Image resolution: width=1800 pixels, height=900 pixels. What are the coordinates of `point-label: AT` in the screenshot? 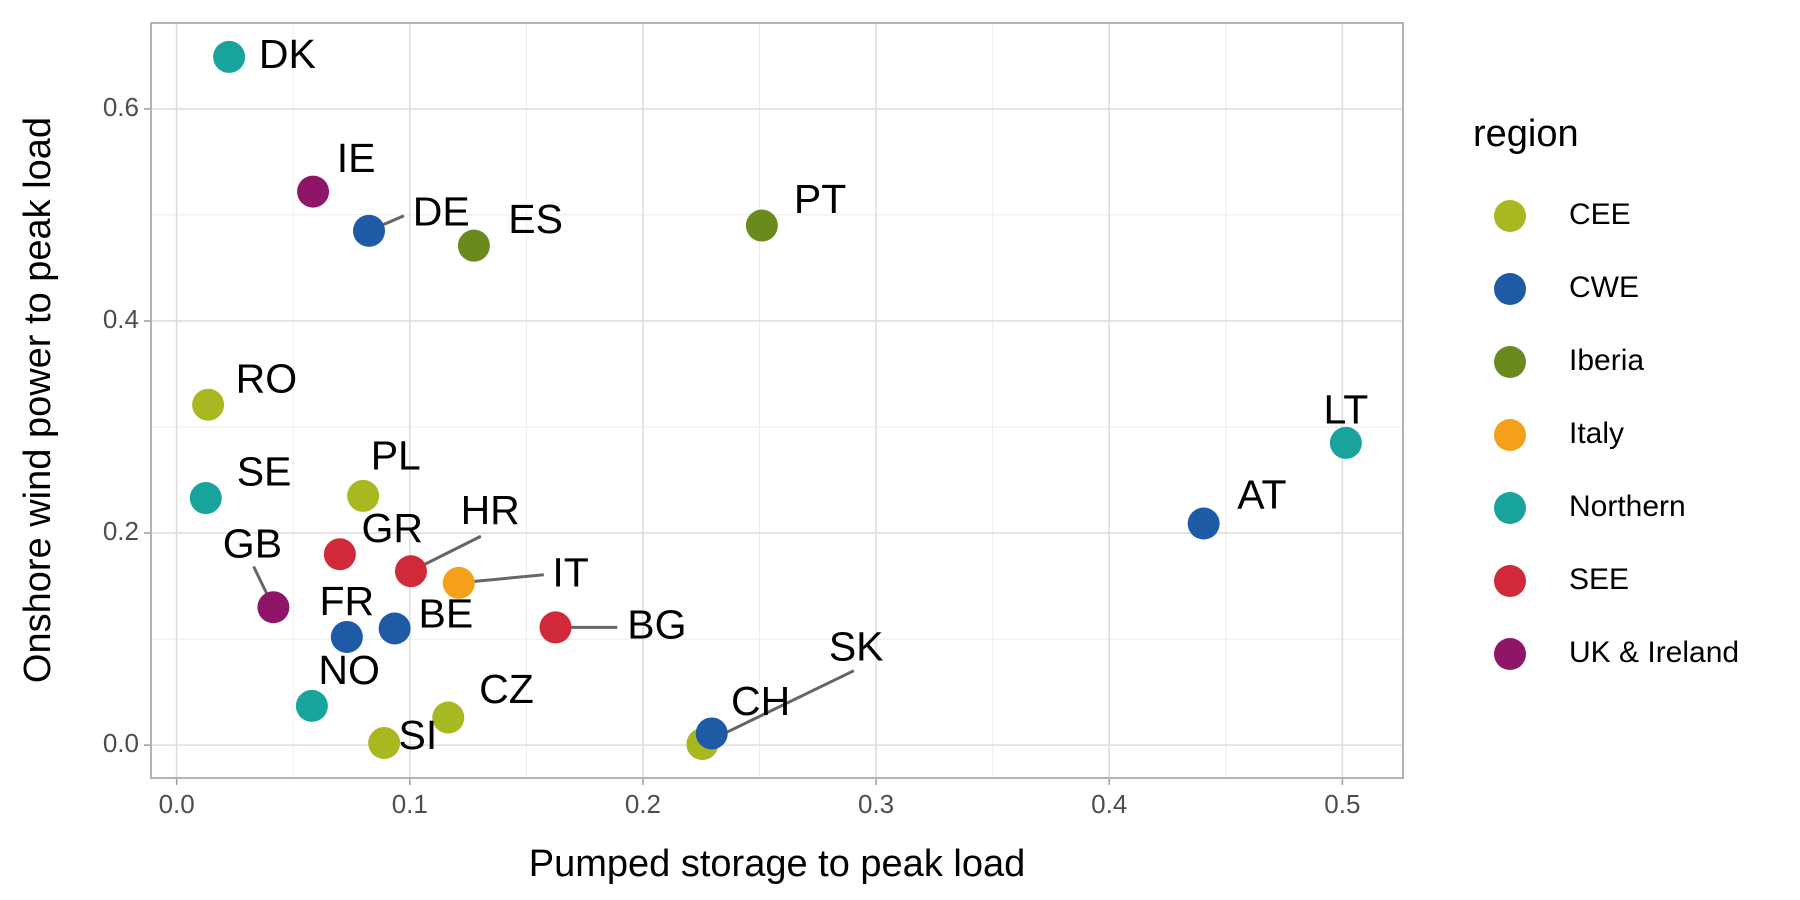 It's located at (1261, 495).